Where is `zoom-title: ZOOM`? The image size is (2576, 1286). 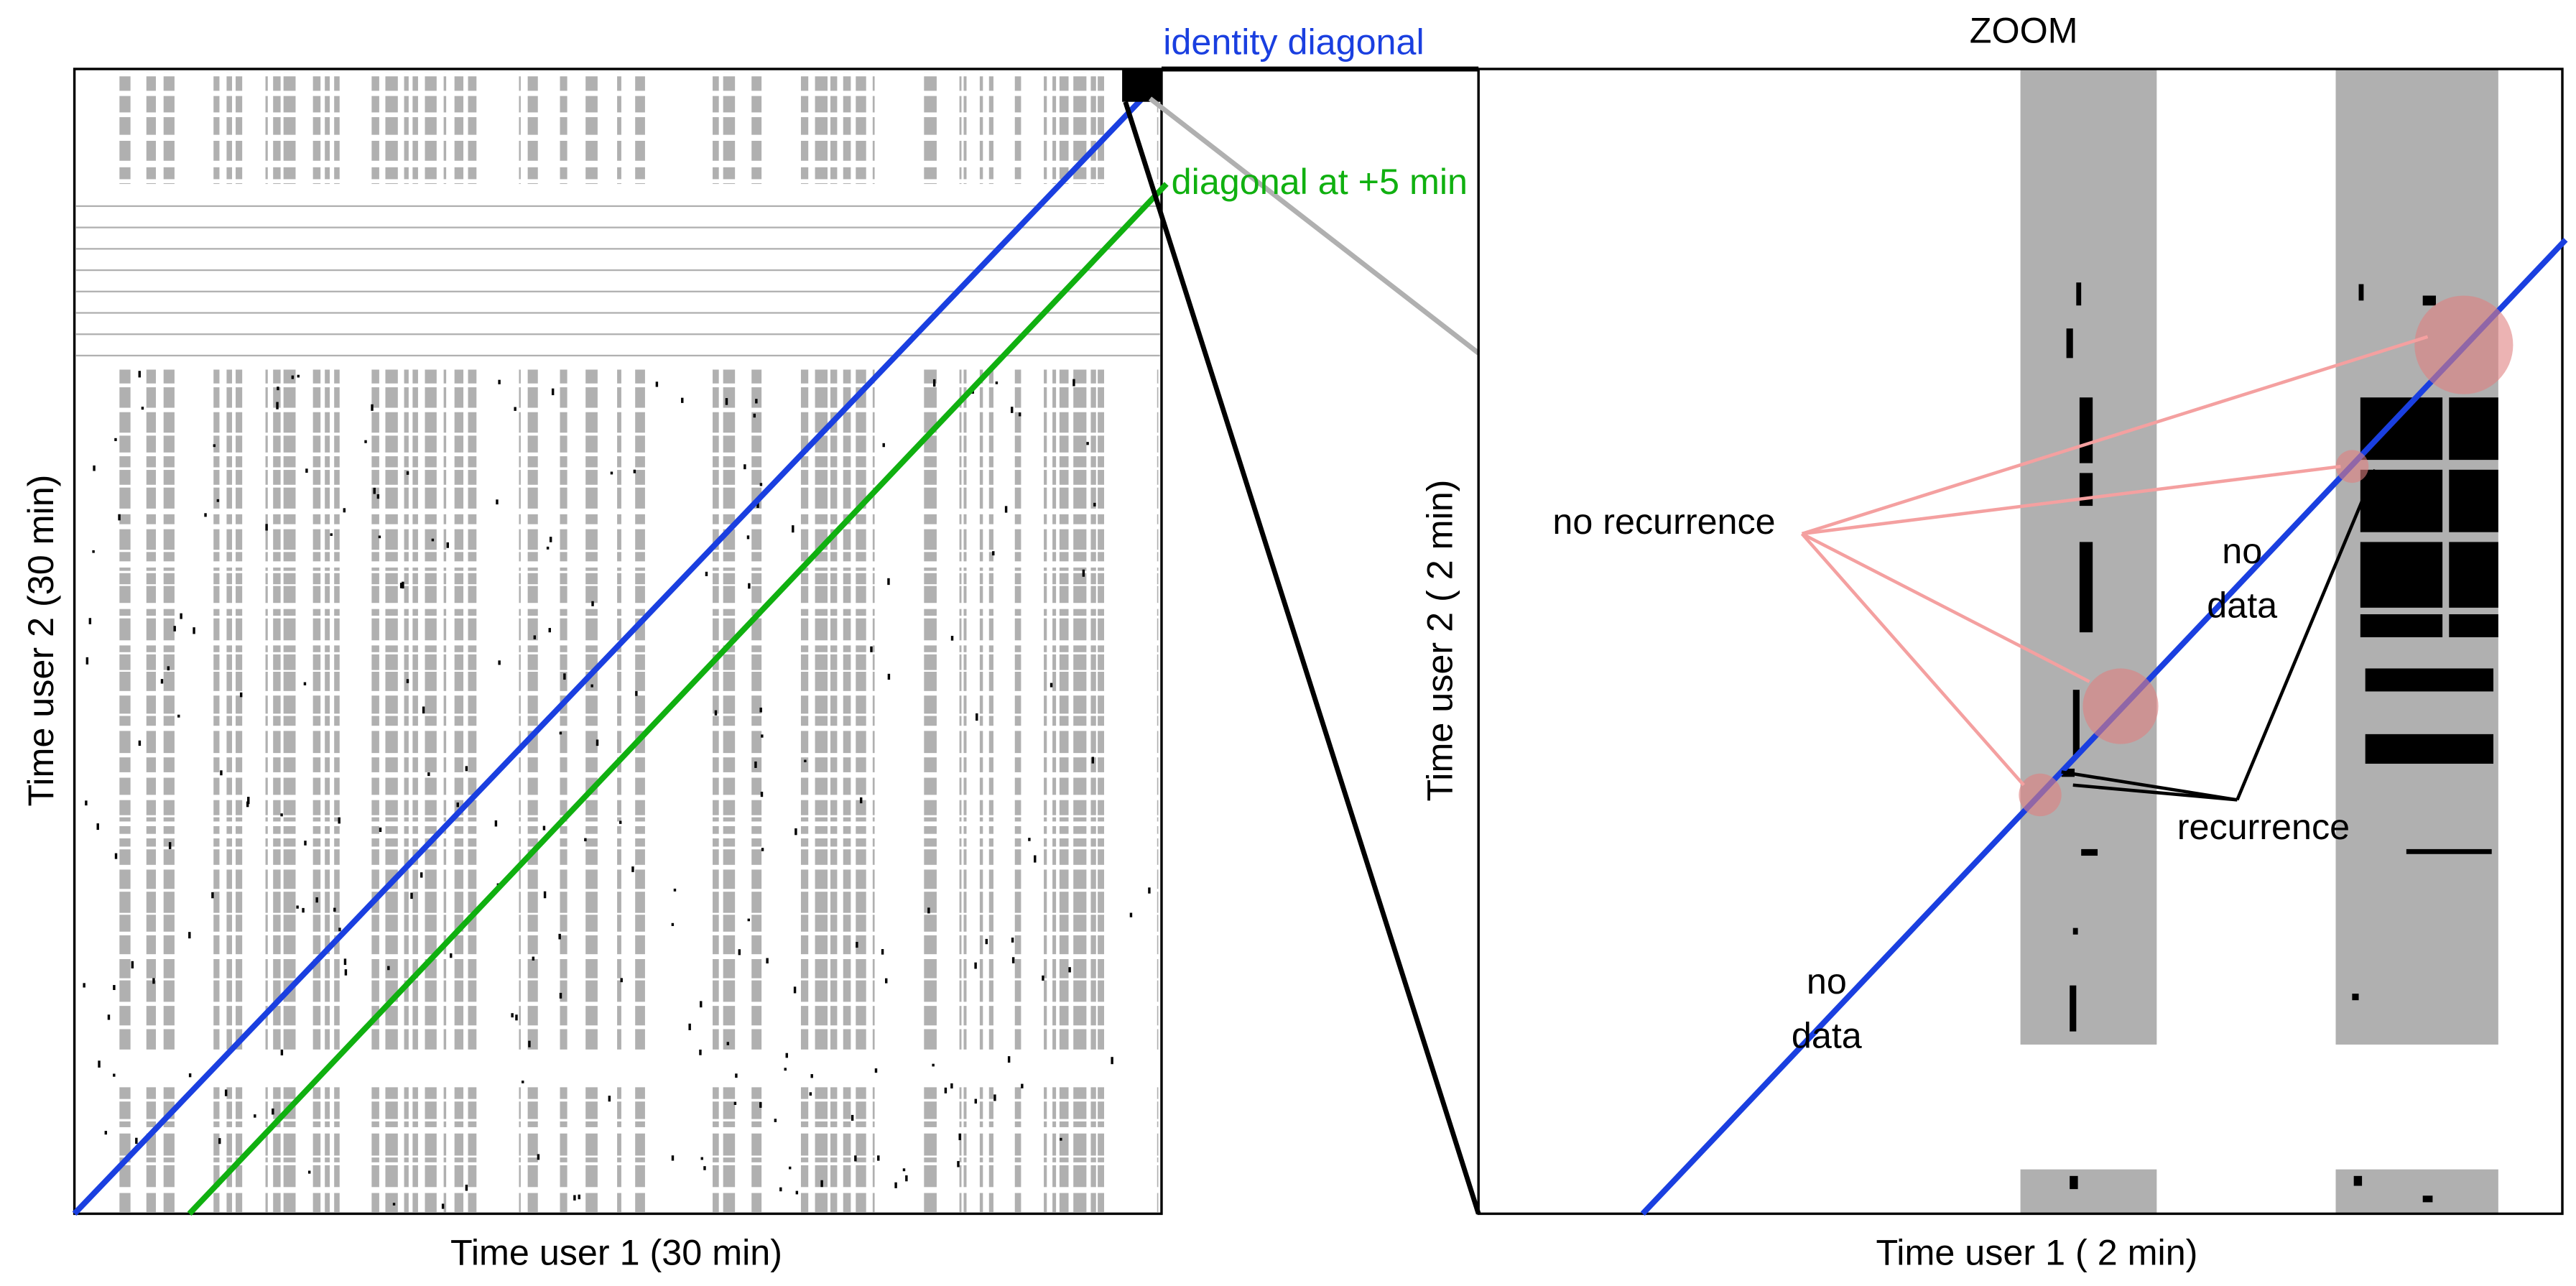
zoom-title: ZOOM is located at coordinates (2024, 29).